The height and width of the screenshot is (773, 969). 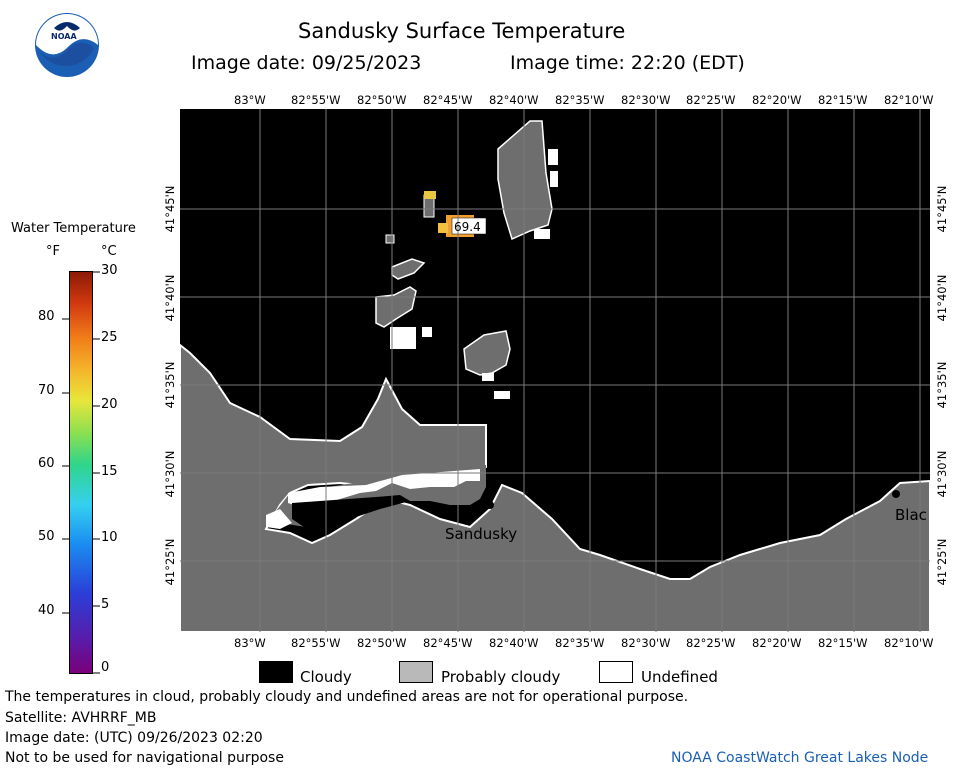 I want to click on legend-swatch-cloudy, so click(x=276, y=672).